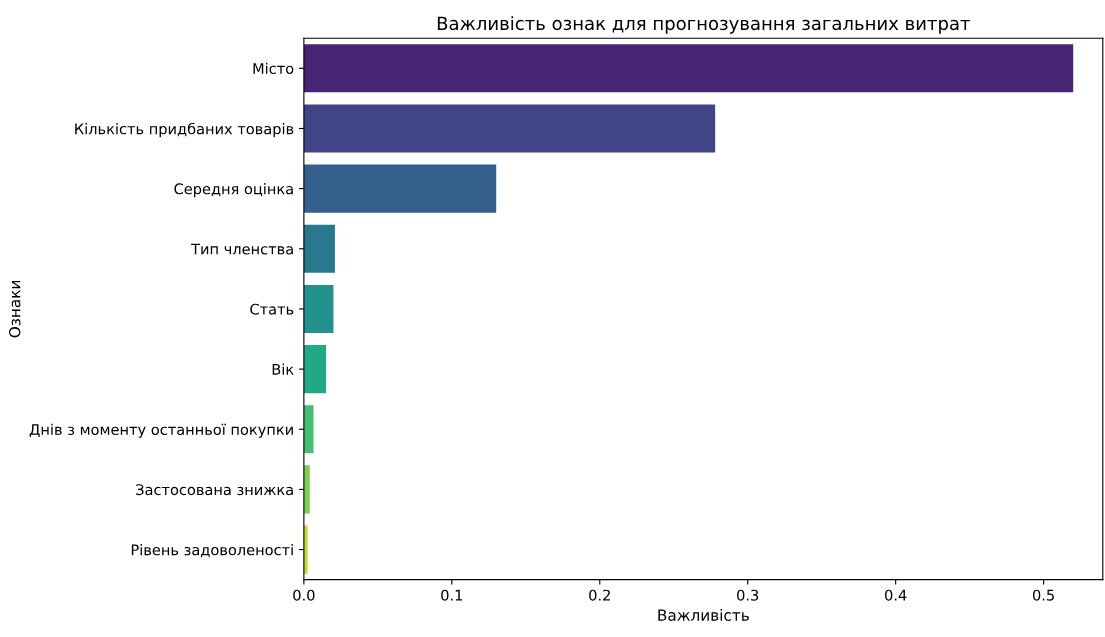  What do you see at coordinates (273, 68) in the screenshot?
I see `y-tick-label: Місто` at bounding box center [273, 68].